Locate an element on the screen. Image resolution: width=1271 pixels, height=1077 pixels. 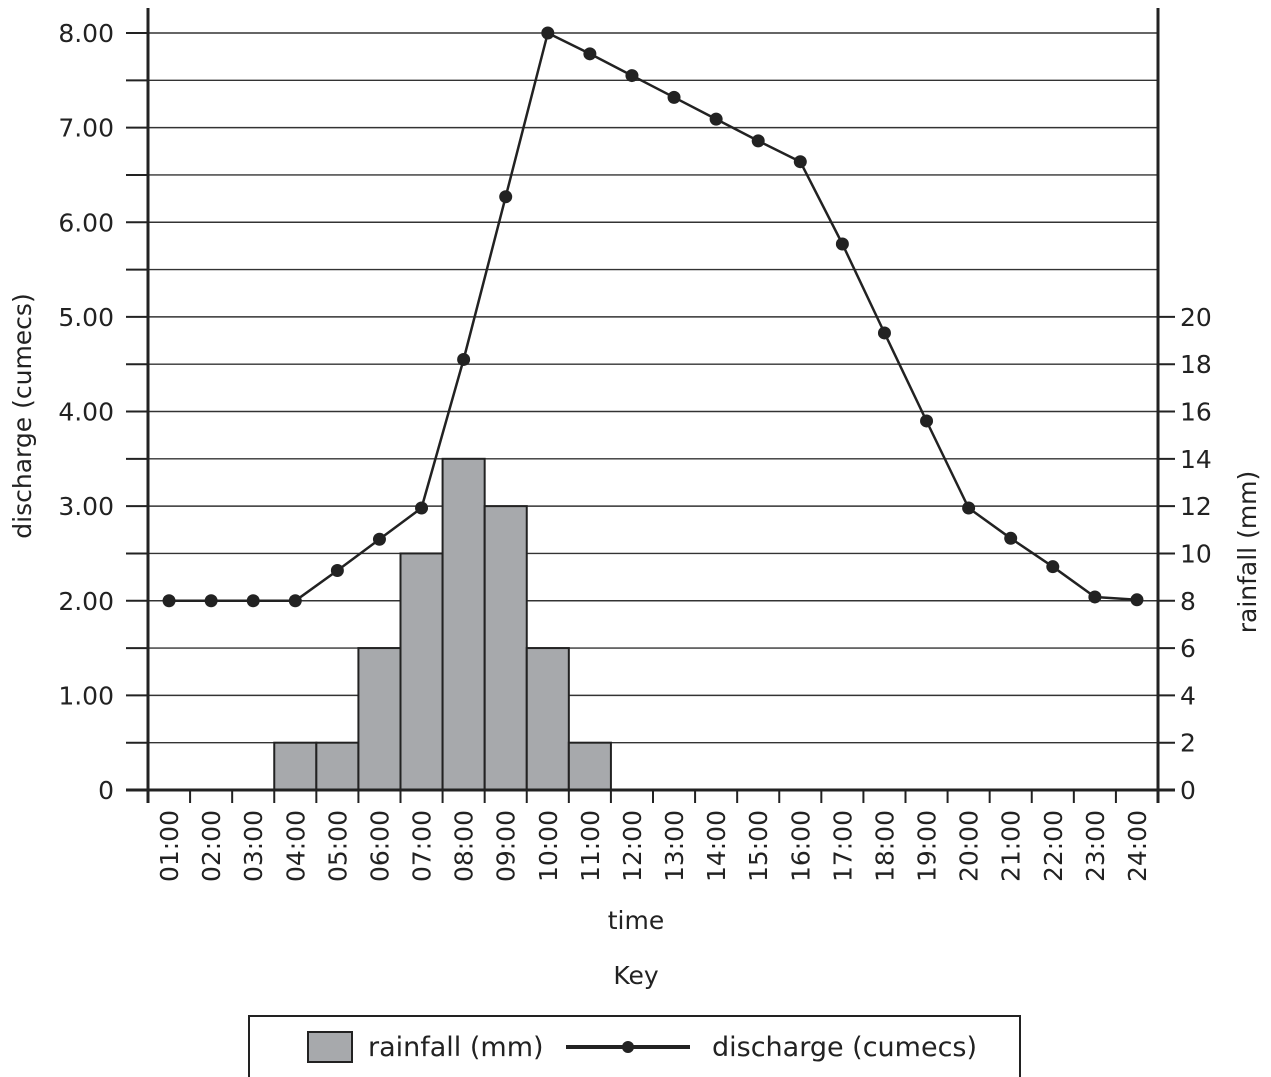
left-tick-label: 2.00 is located at coordinates (86, 601).